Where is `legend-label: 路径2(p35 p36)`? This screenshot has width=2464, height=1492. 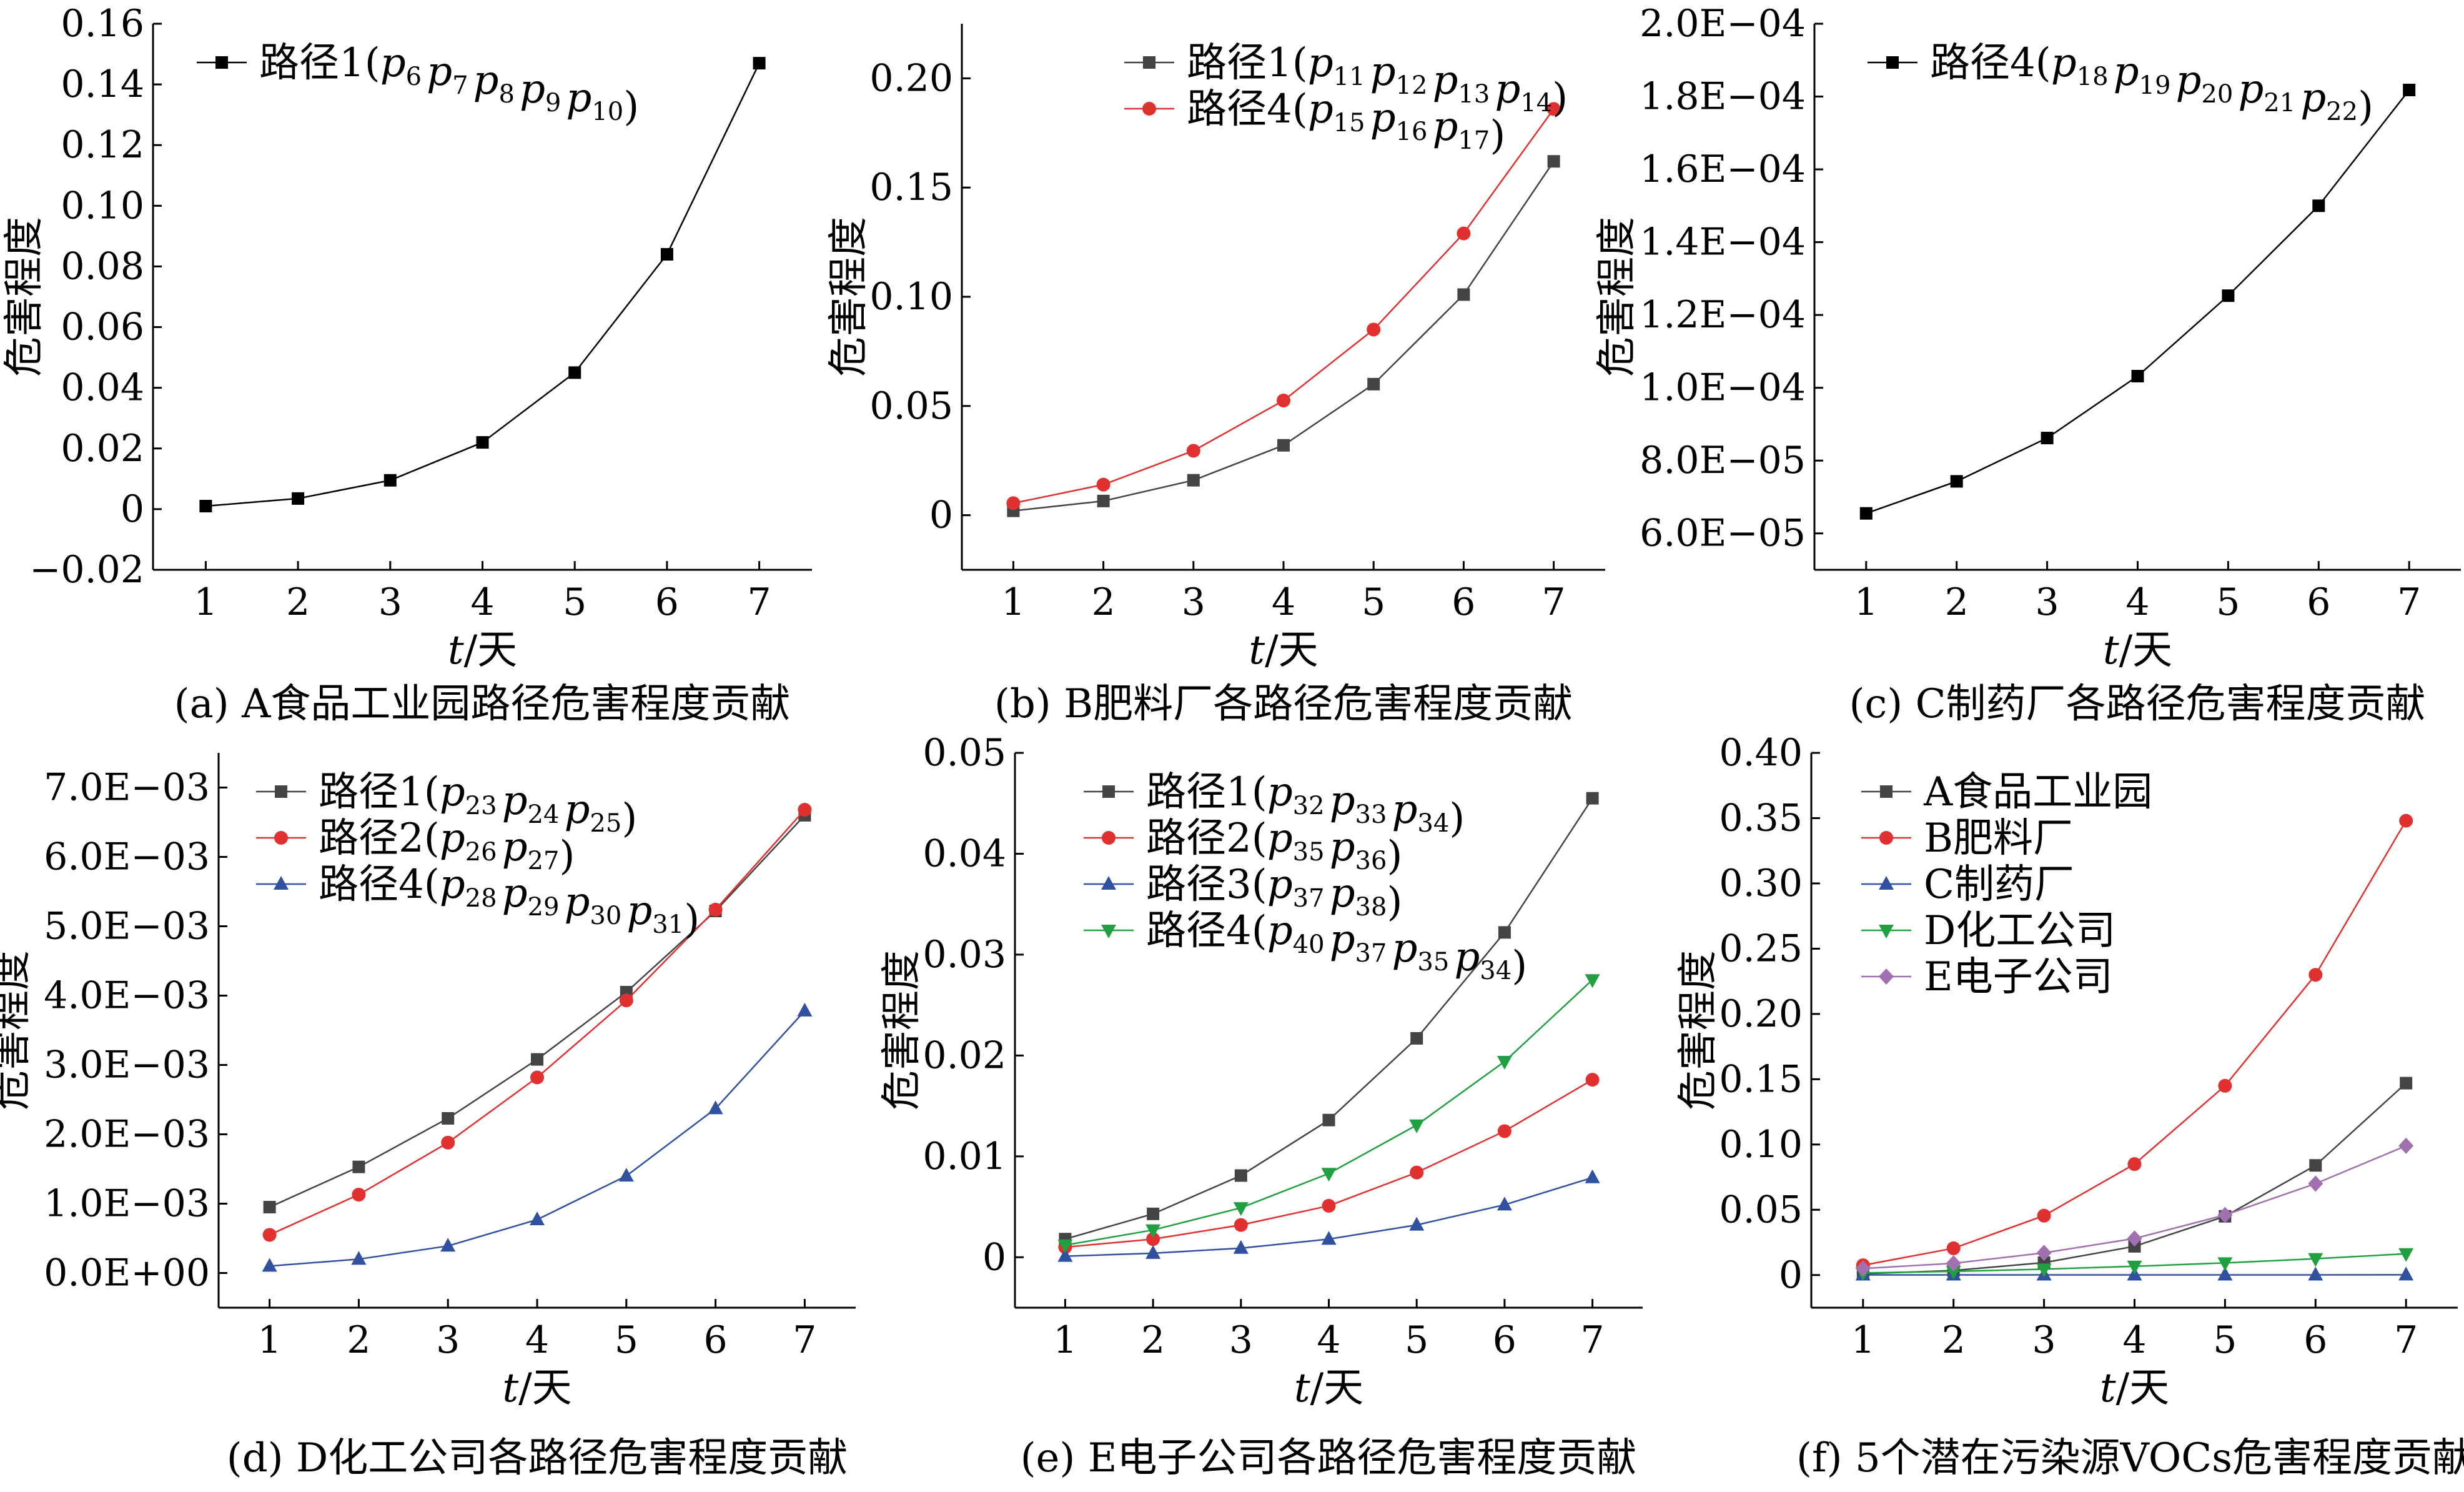
legend-label: 路径2(p35 p36) is located at coordinates (1274, 847).